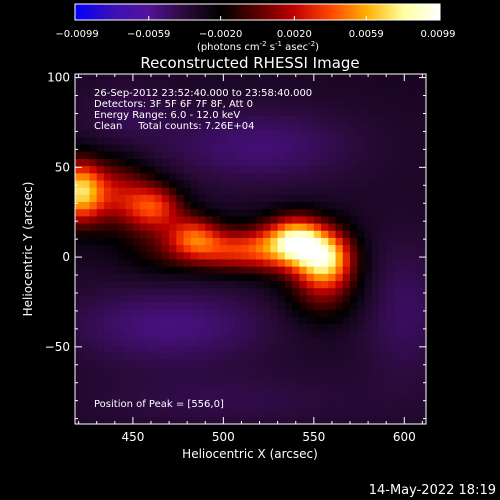  What do you see at coordinates (404, 437) in the screenshot?
I see `x-tick-label: 600` at bounding box center [404, 437].